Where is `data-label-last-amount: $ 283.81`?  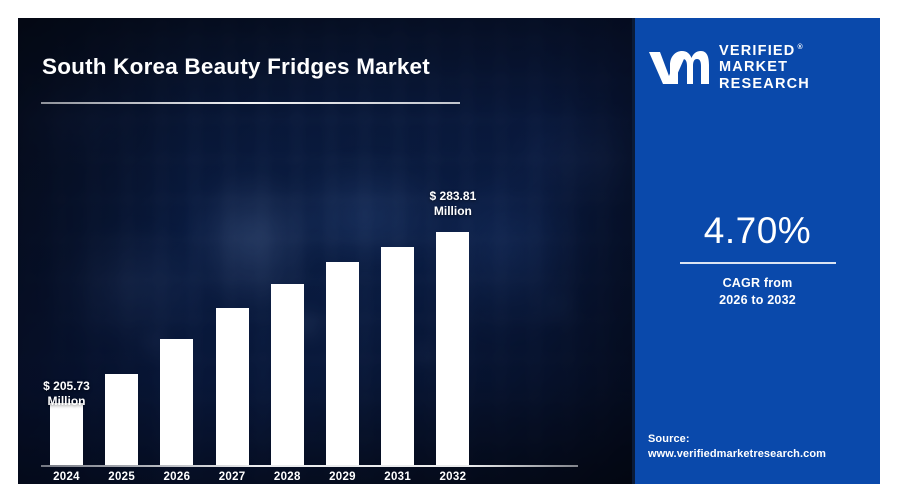
data-label-last-amount: $ 283.81 is located at coordinates (453, 196).